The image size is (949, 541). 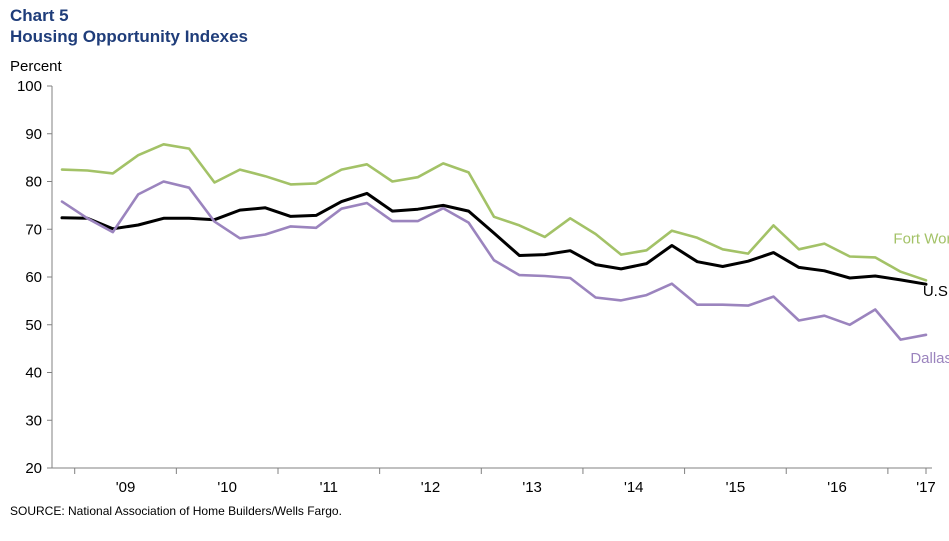 What do you see at coordinates (837, 487) in the screenshot?
I see `x-tick-label: '16` at bounding box center [837, 487].